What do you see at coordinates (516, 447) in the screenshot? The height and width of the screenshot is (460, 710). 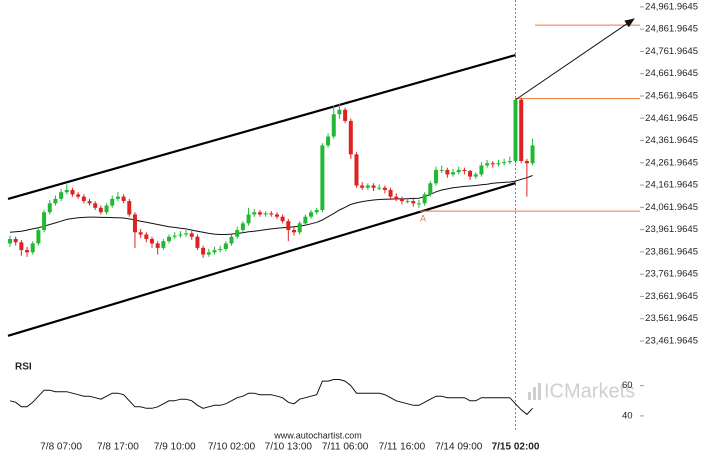 I see `x-tick-label: 7/15 02:00` at bounding box center [516, 447].